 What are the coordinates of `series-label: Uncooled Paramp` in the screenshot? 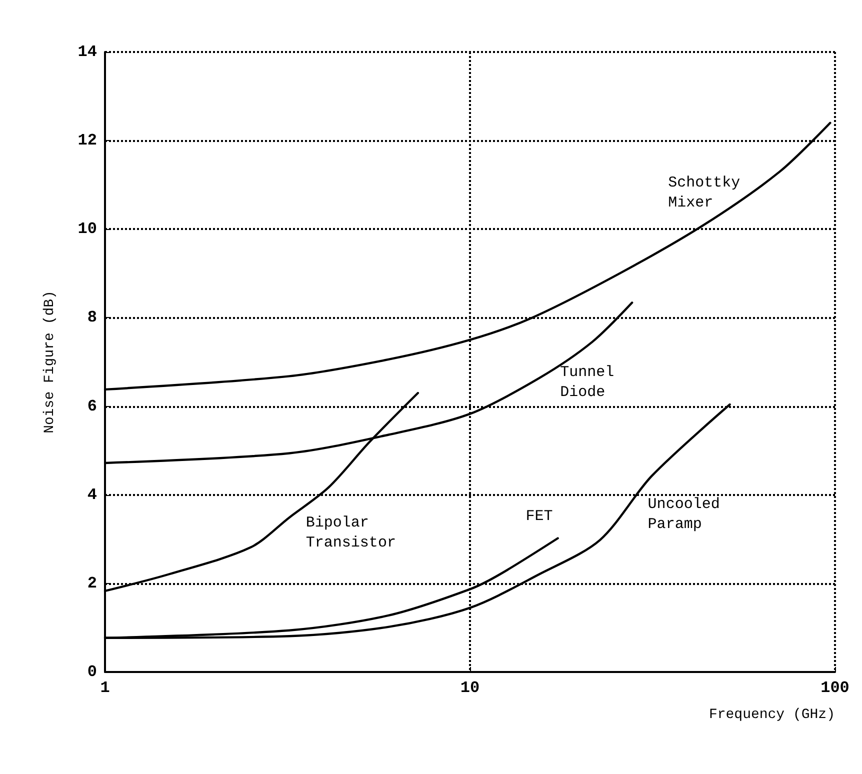 It's located at (688, 515).